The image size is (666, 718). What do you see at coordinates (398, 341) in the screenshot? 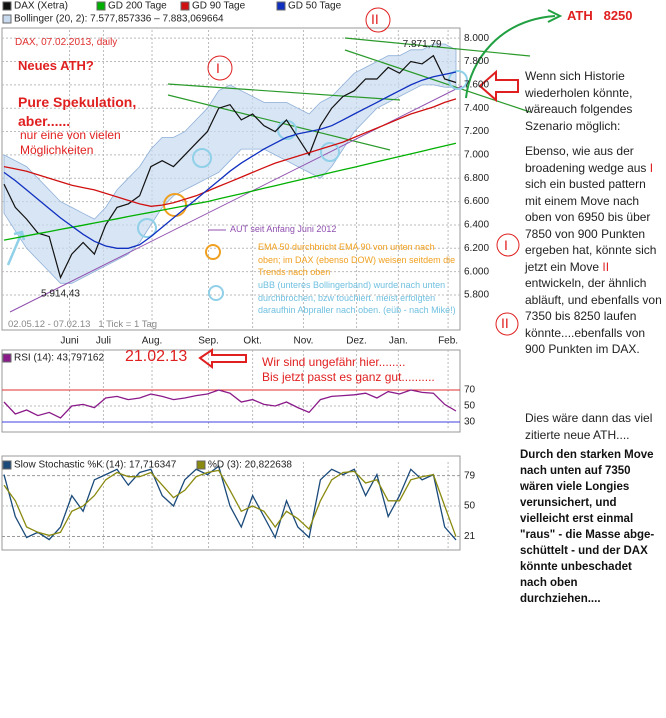
I see `x-tick-label: Jan.` at bounding box center [398, 341].